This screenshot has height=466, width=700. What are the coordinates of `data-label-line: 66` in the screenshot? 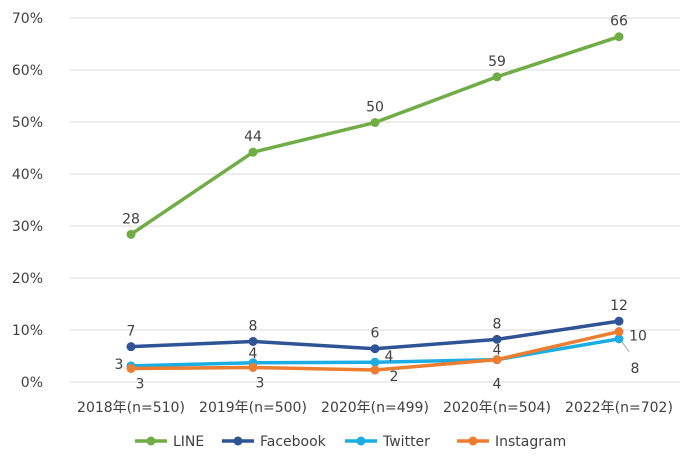 It's located at (619, 22).